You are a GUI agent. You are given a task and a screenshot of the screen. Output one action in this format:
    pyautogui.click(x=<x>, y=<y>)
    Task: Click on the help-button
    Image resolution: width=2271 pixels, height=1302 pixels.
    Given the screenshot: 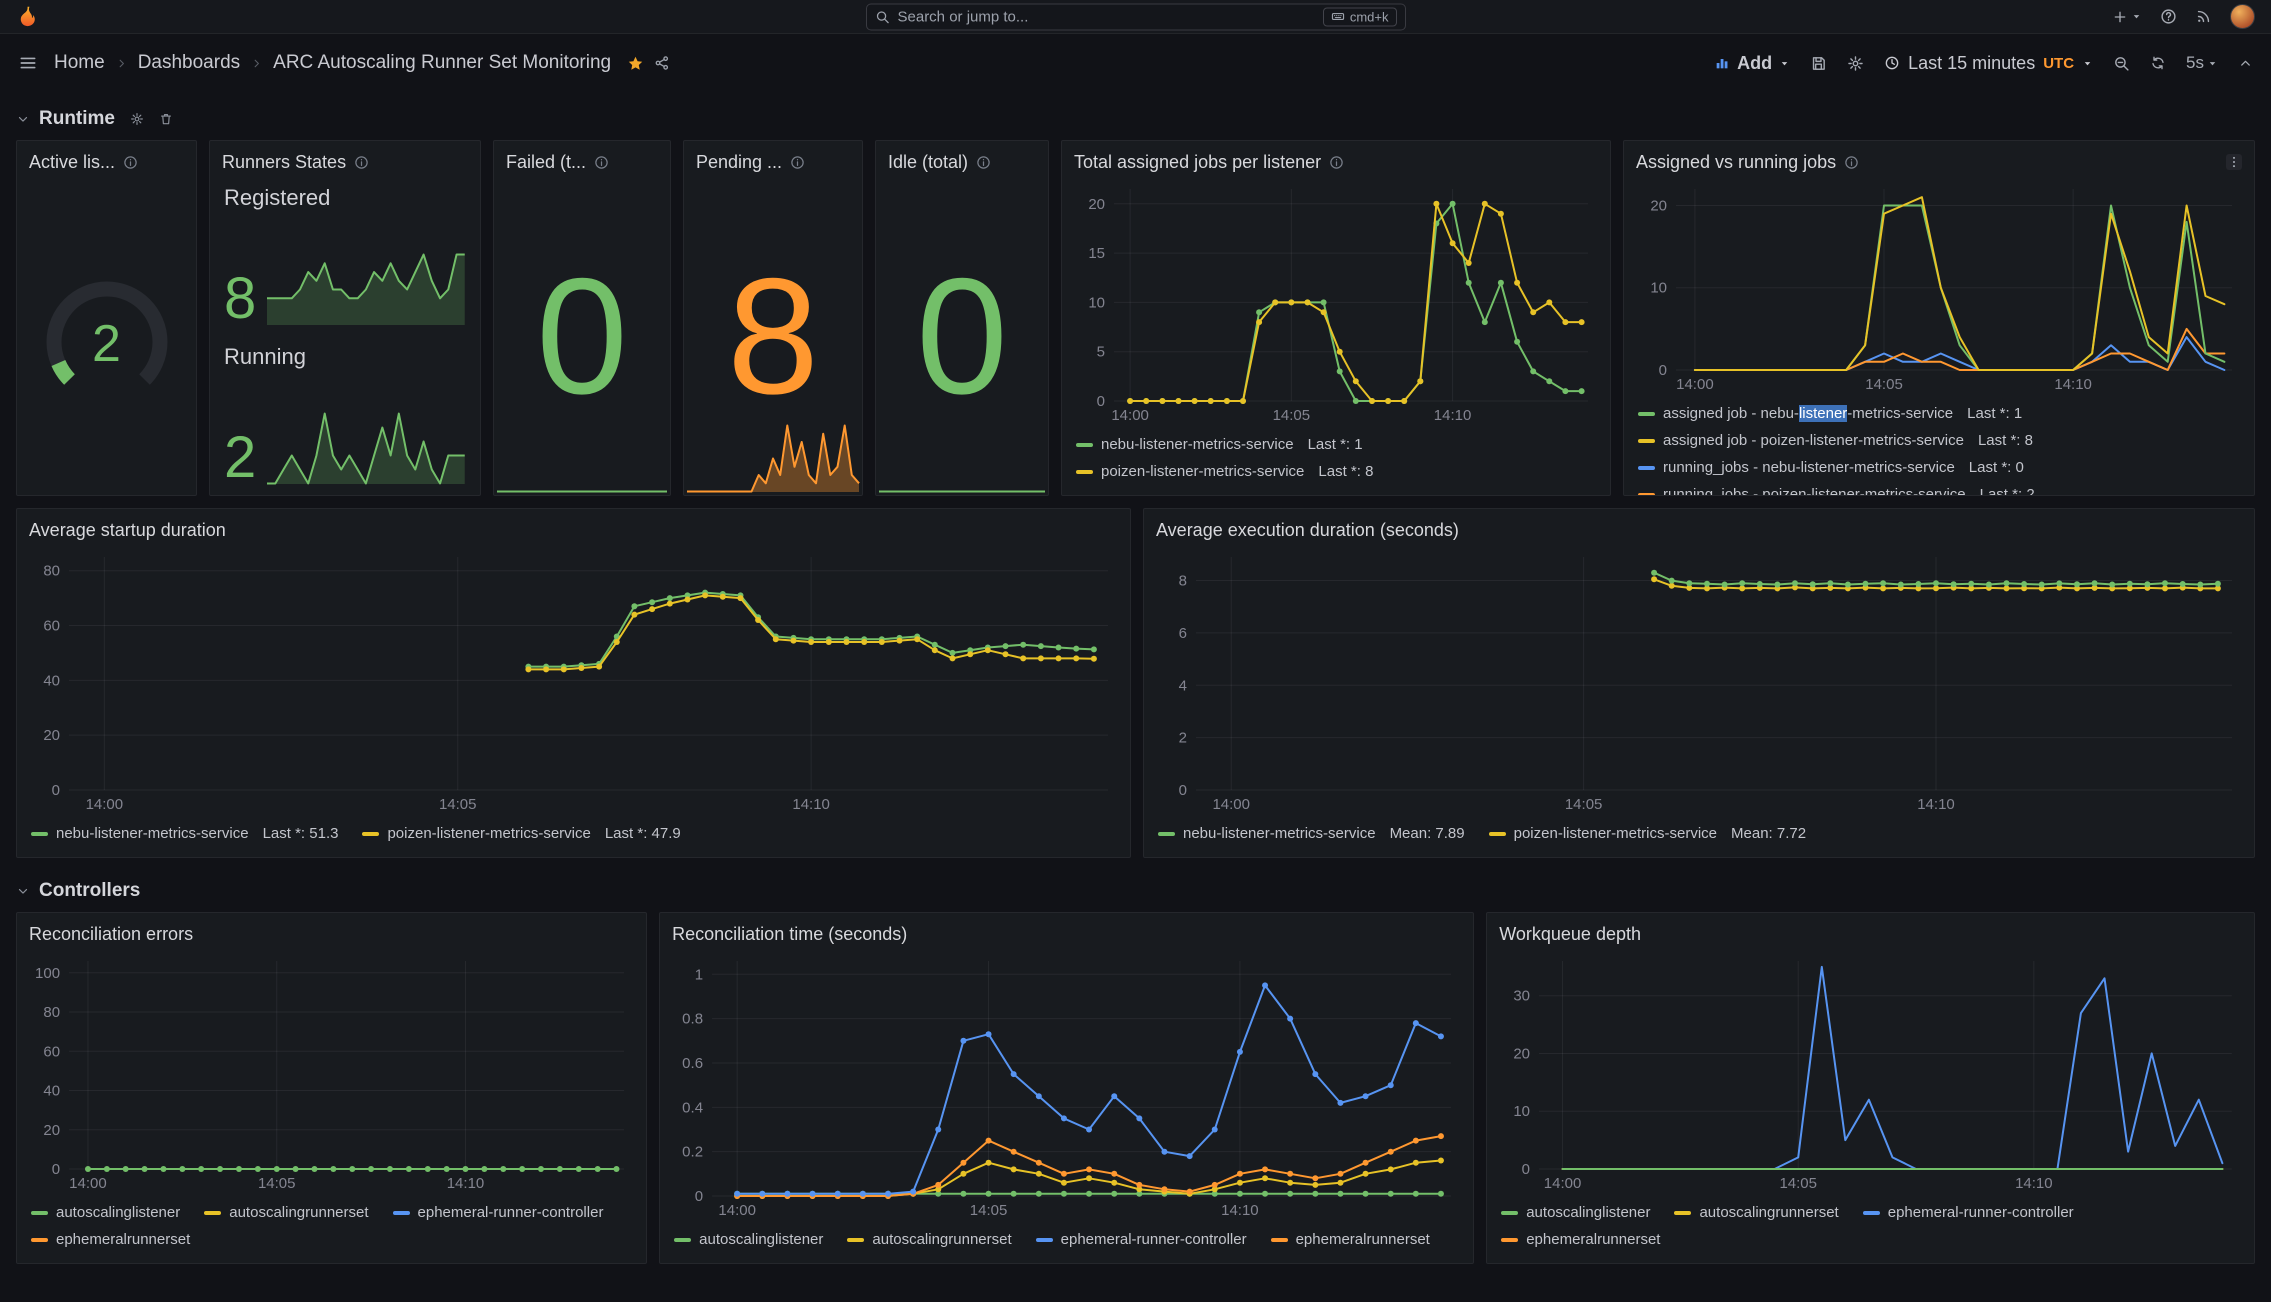 What is the action you would take?
    pyautogui.click(x=2168, y=16)
    